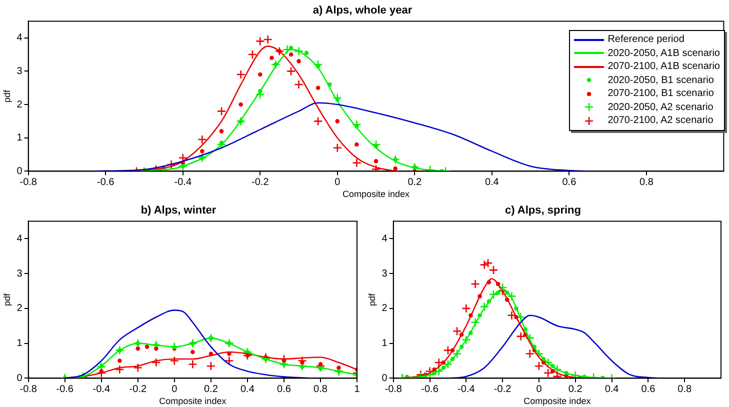 The height and width of the screenshot is (407, 729). I want to click on legend-label: 2020-2050, B1 scenario, so click(661, 80).